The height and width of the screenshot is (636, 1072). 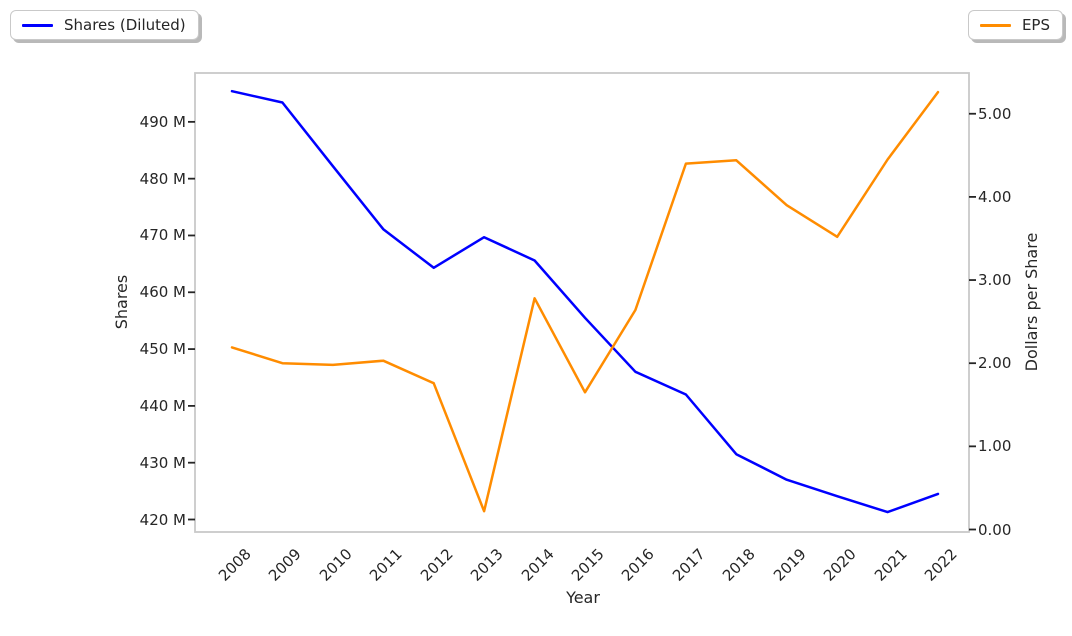 What do you see at coordinates (162, 462) in the screenshot?
I see `left-axis-tick-label: 430 M` at bounding box center [162, 462].